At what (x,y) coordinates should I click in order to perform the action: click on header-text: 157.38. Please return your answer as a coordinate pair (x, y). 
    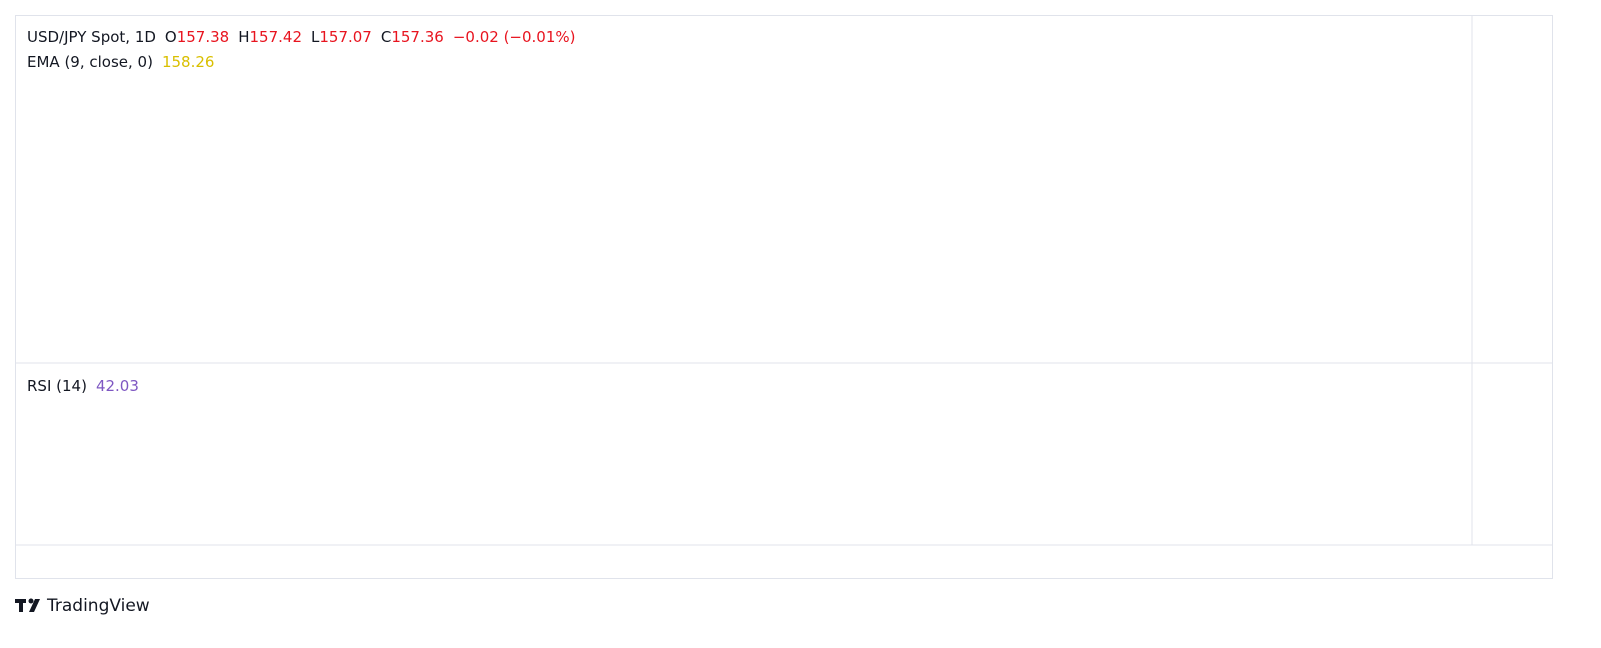
    Looking at the image, I should click on (203, 37).